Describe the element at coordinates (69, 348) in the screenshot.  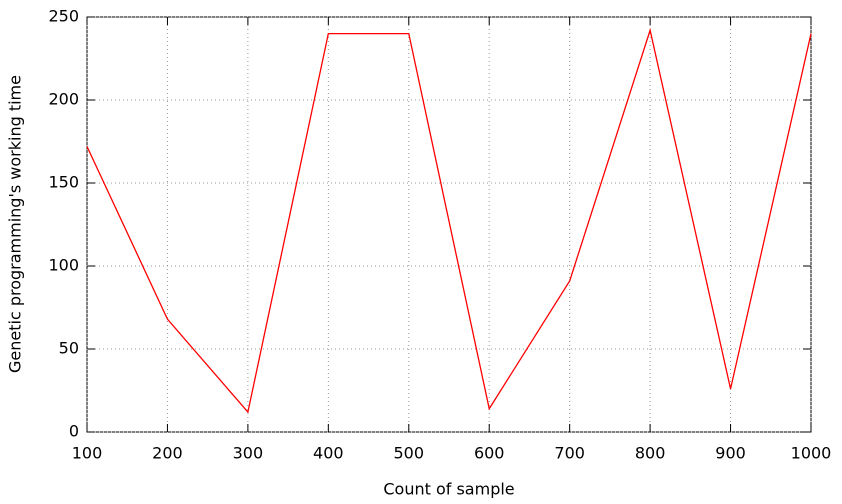
I see `y-tick-label: 50` at that location.